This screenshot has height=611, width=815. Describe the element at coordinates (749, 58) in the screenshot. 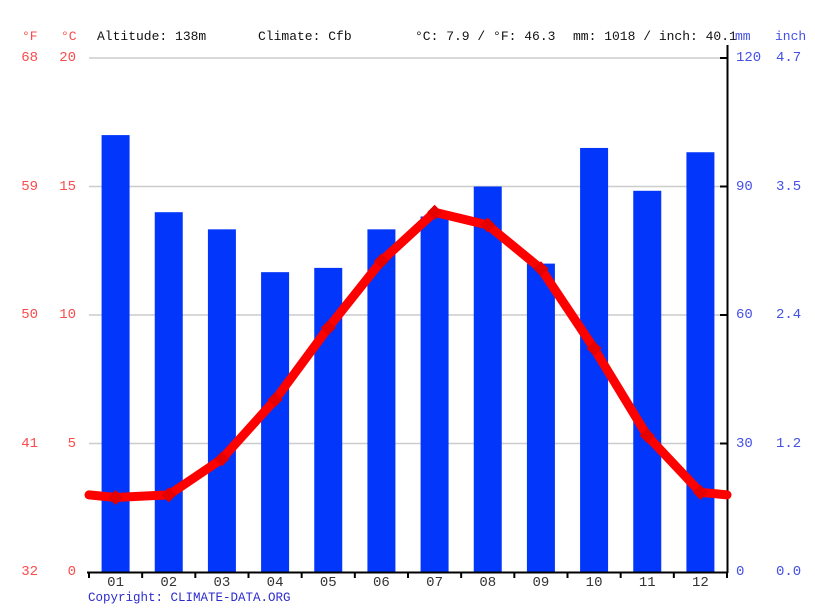

I see `right-axis-mm-tick: 120` at that location.